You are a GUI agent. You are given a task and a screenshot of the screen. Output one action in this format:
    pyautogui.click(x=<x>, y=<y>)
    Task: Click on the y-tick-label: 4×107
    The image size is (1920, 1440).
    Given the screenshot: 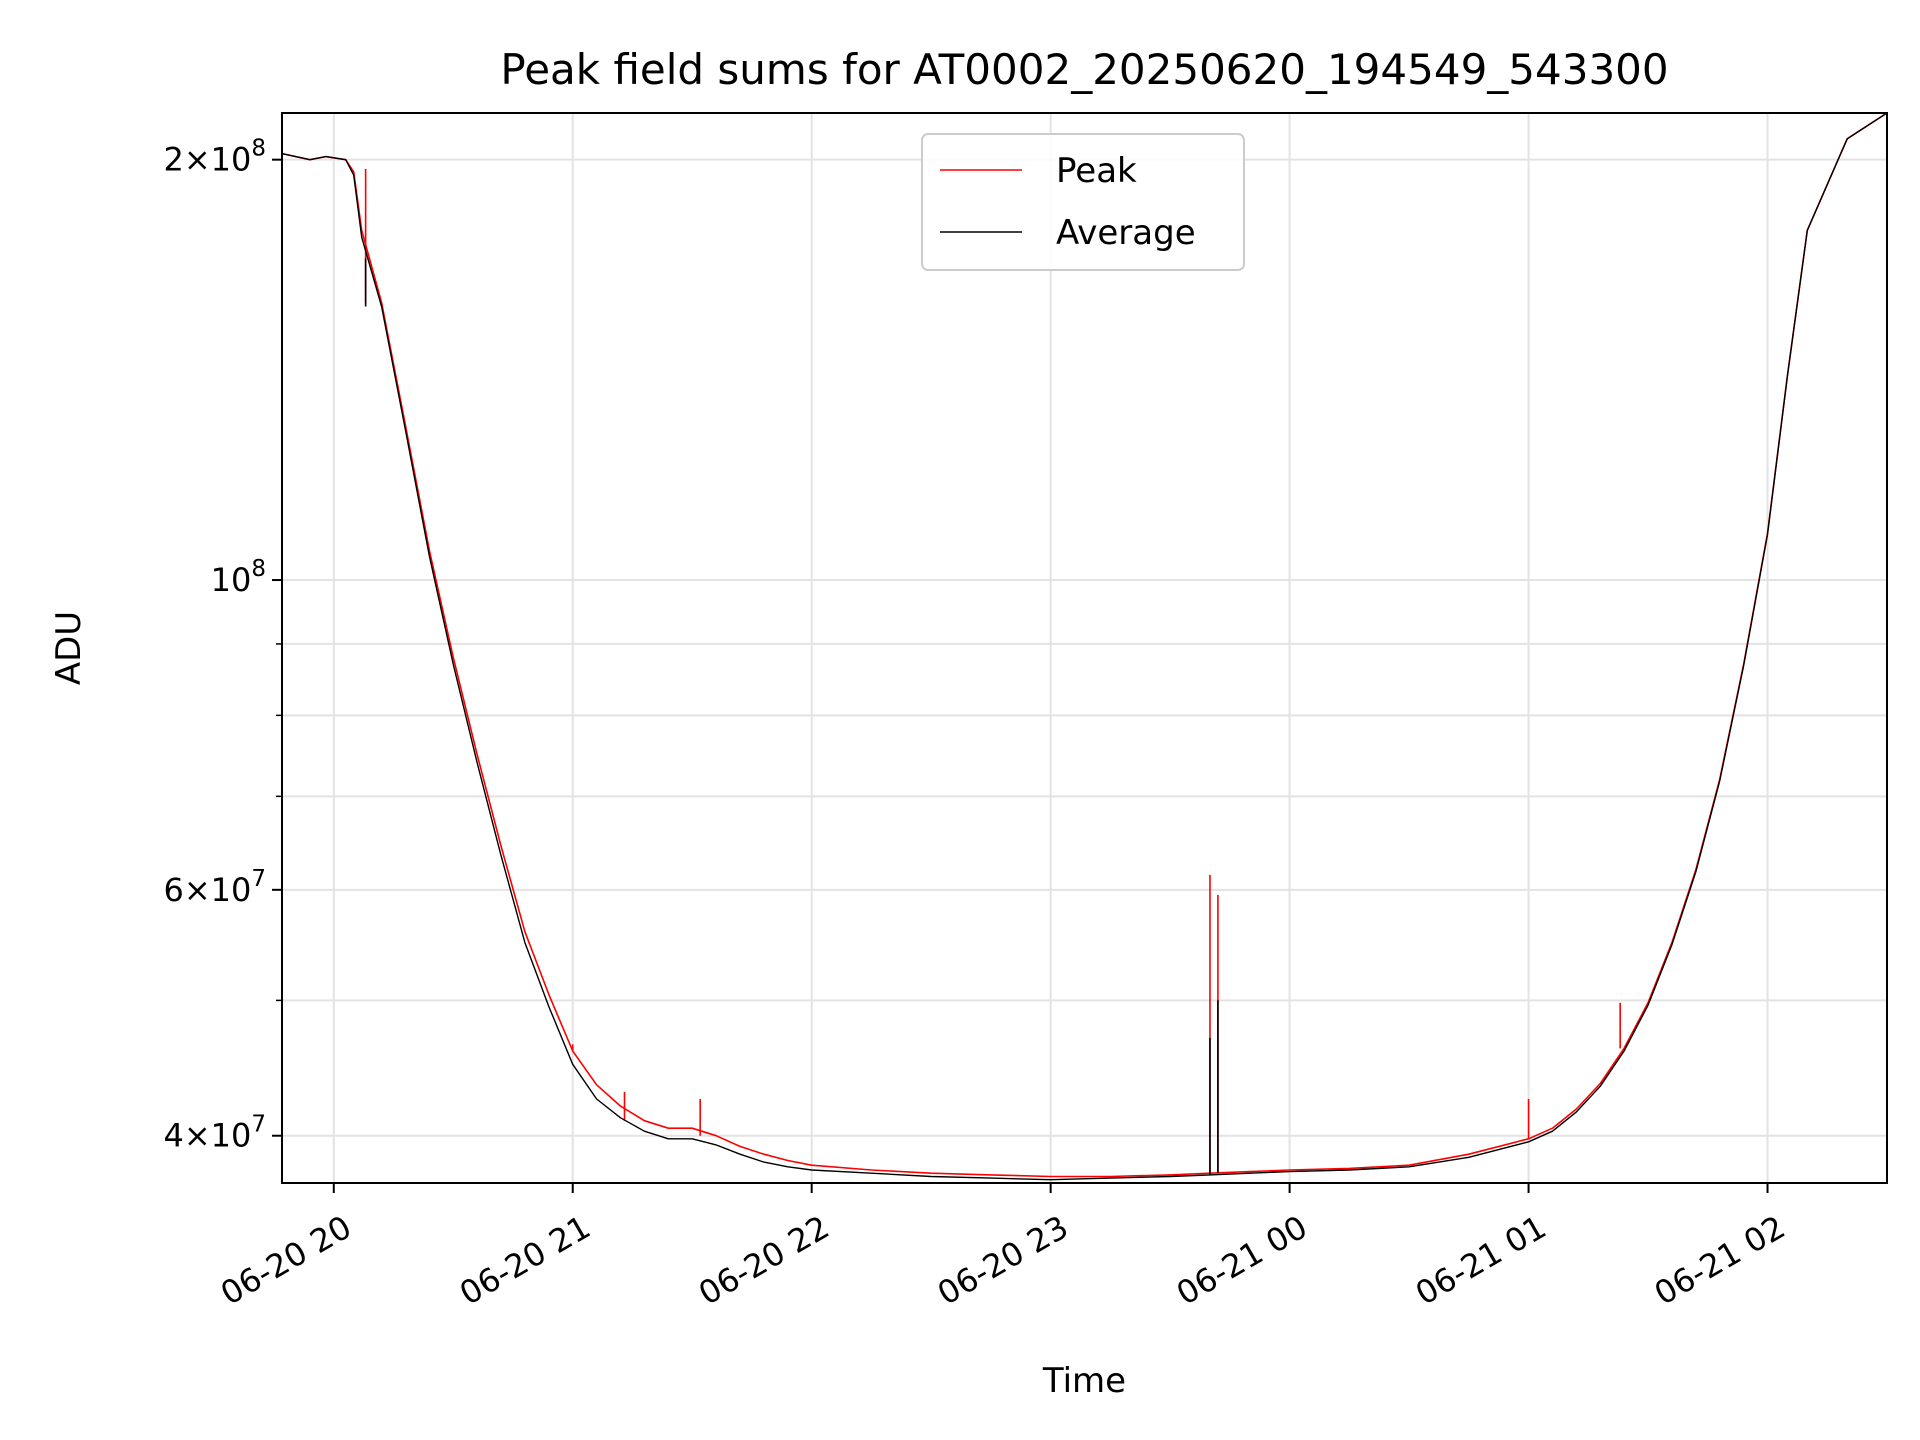 What is the action you would take?
    pyautogui.click(x=214, y=1133)
    